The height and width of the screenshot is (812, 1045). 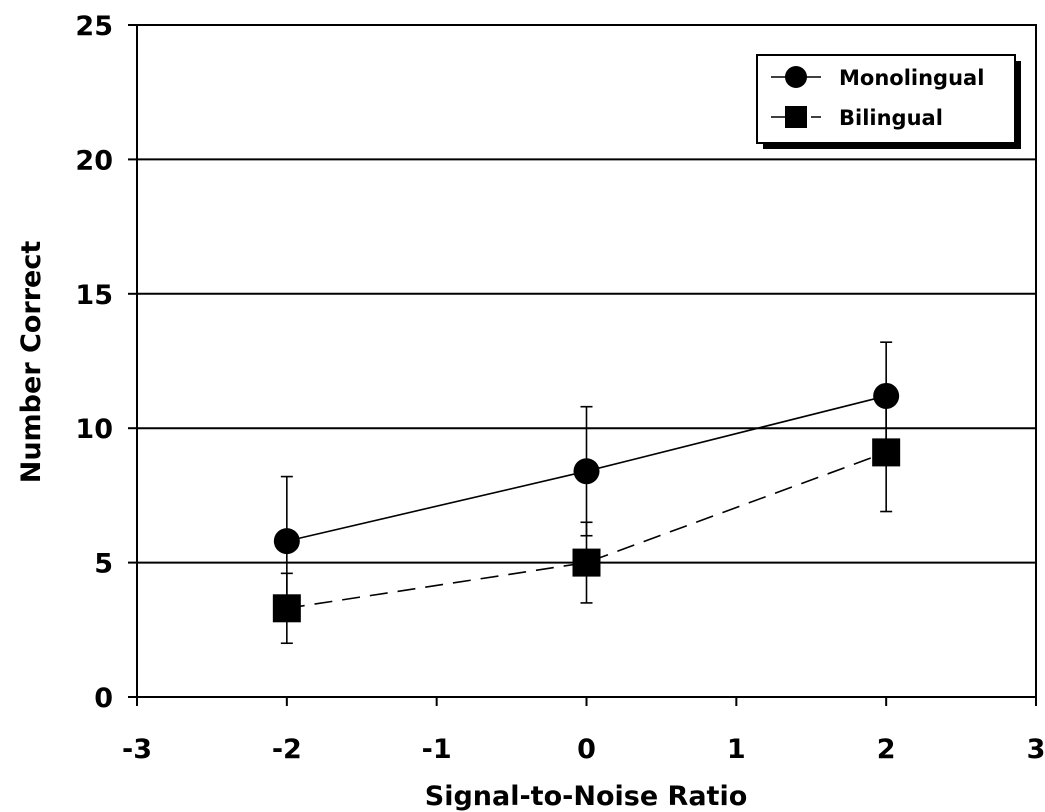 What do you see at coordinates (137, 749) in the screenshot?
I see `x-tick-label: -3` at bounding box center [137, 749].